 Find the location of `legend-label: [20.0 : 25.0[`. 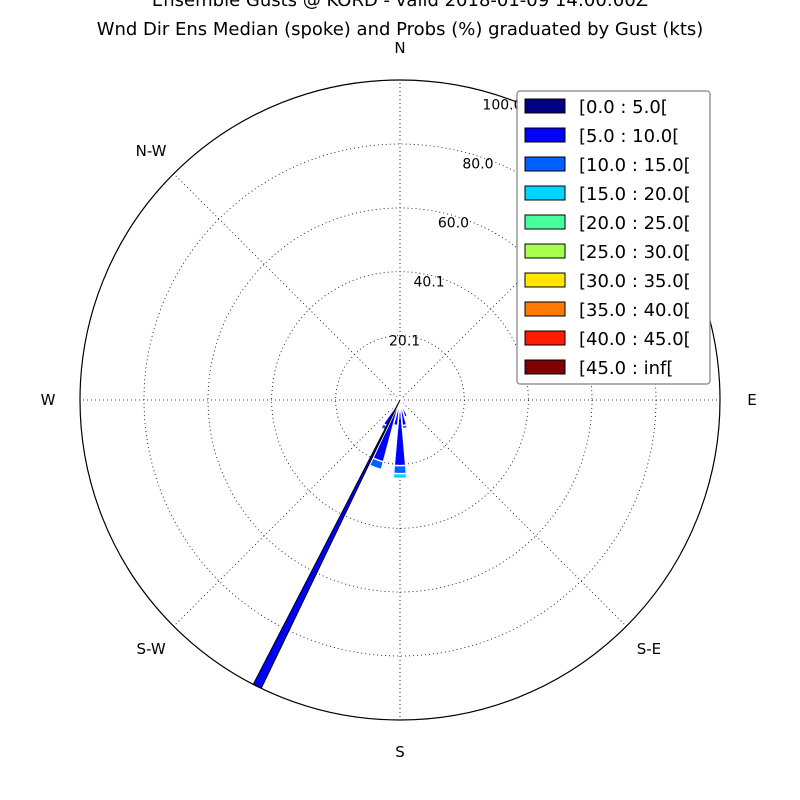

legend-label: [20.0 : 25.0[ is located at coordinates (635, 223).